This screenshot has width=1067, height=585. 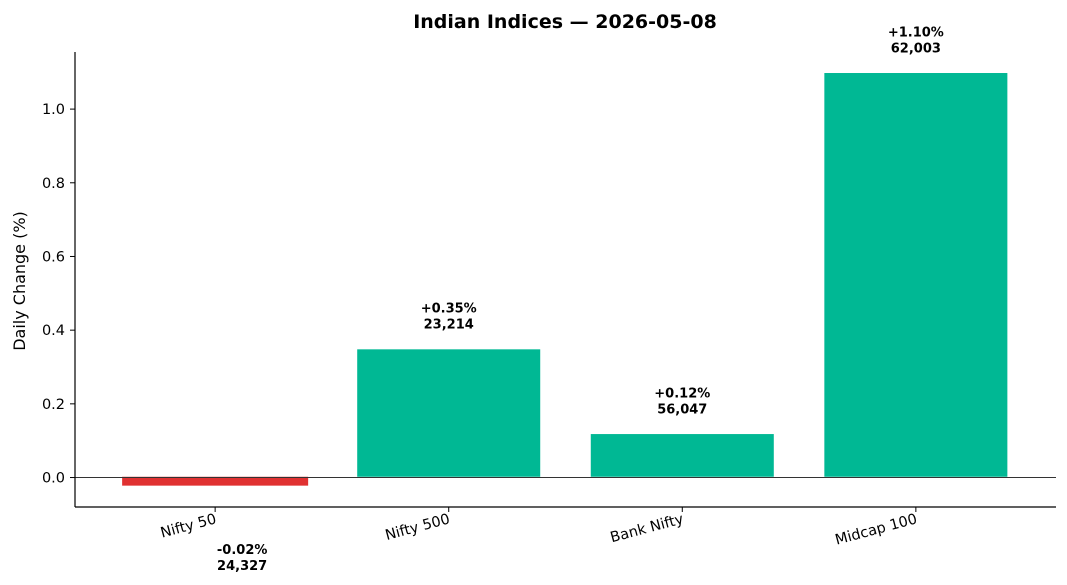 What do you see at coordinates (418, 527) in the screenshot?
I see `x-tick-label: Nifty 500` at bounding box center [418, 527].